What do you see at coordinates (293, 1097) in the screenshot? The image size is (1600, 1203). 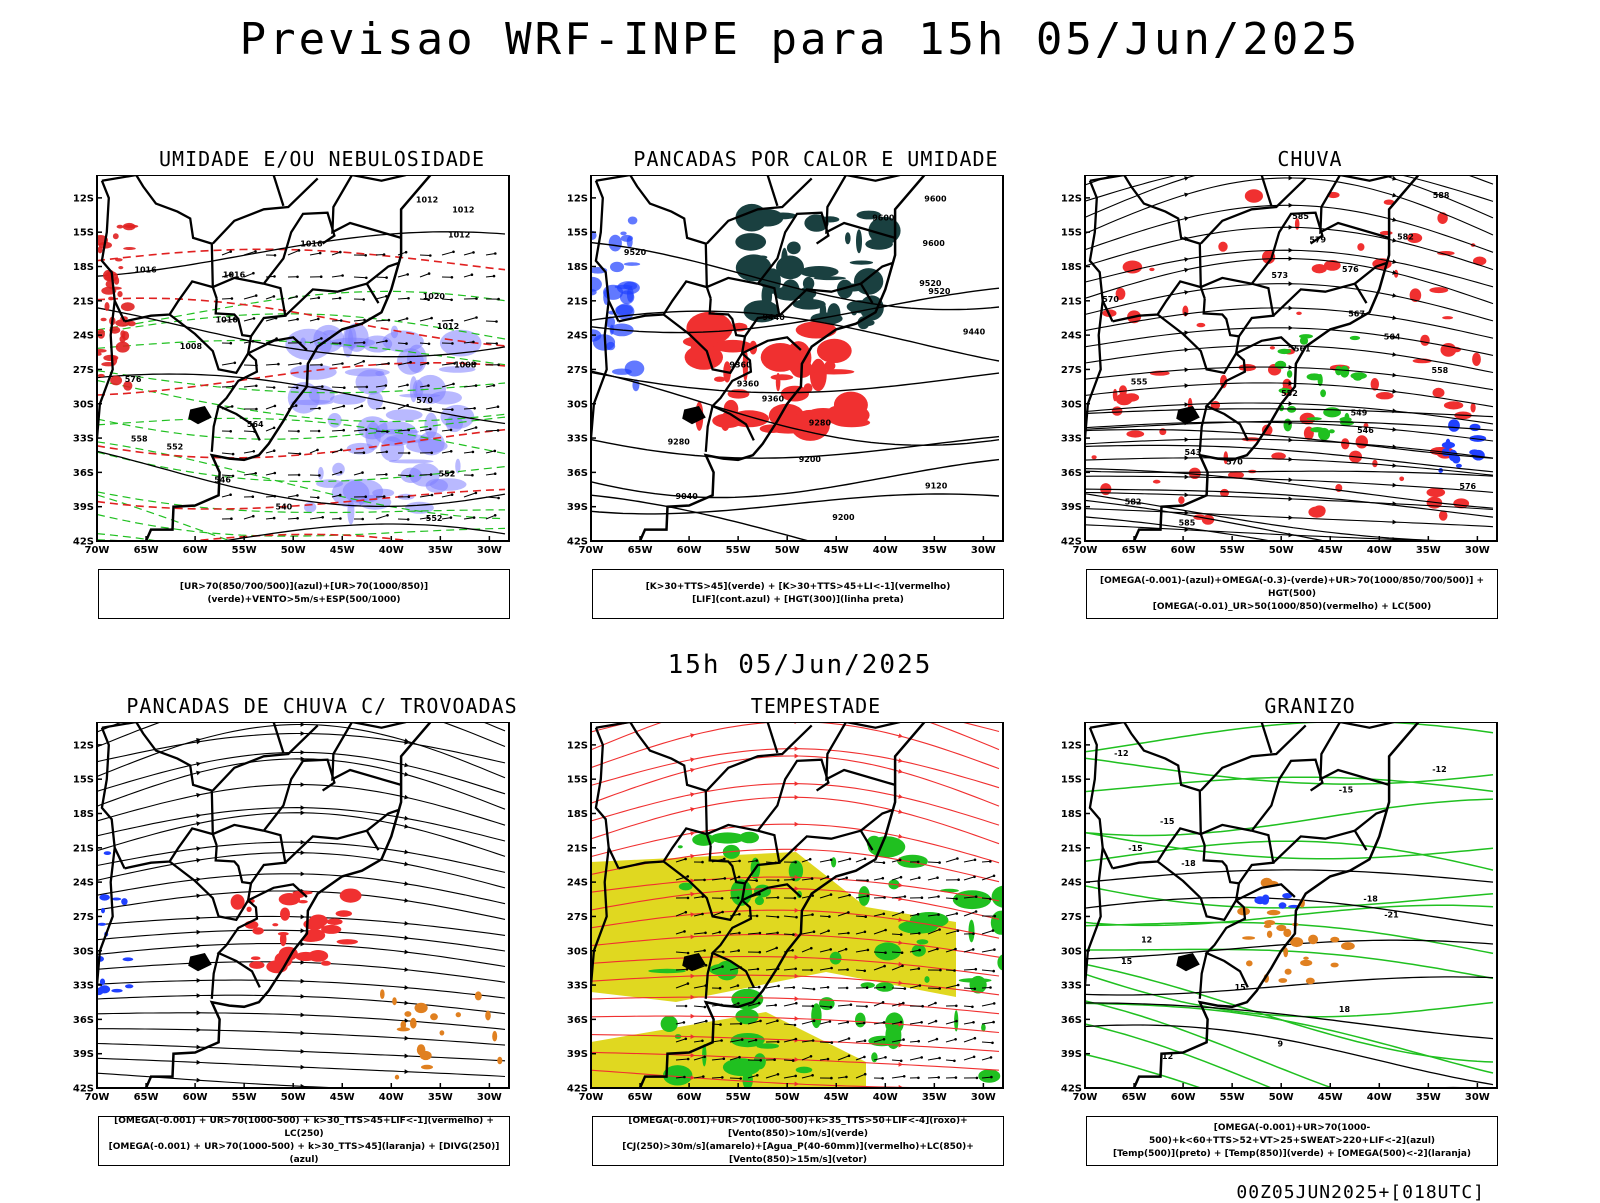 I see `lon-tick-label: 50W` at bounding box center [293, 1097].